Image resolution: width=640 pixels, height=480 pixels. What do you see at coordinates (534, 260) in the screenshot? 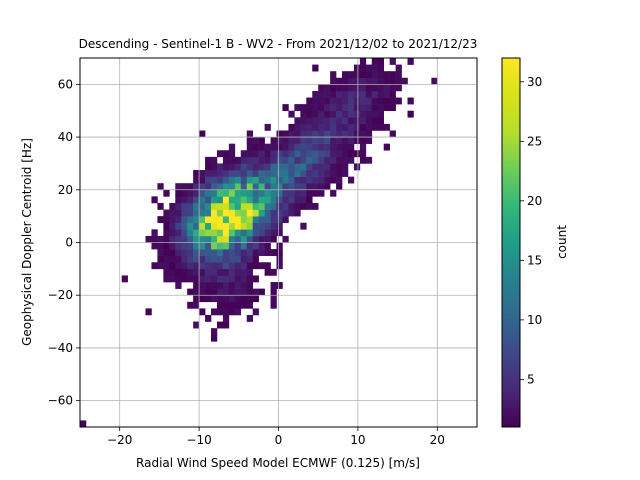
I see `colorbar-tick-label: 15` at bounding box center [534, 260].